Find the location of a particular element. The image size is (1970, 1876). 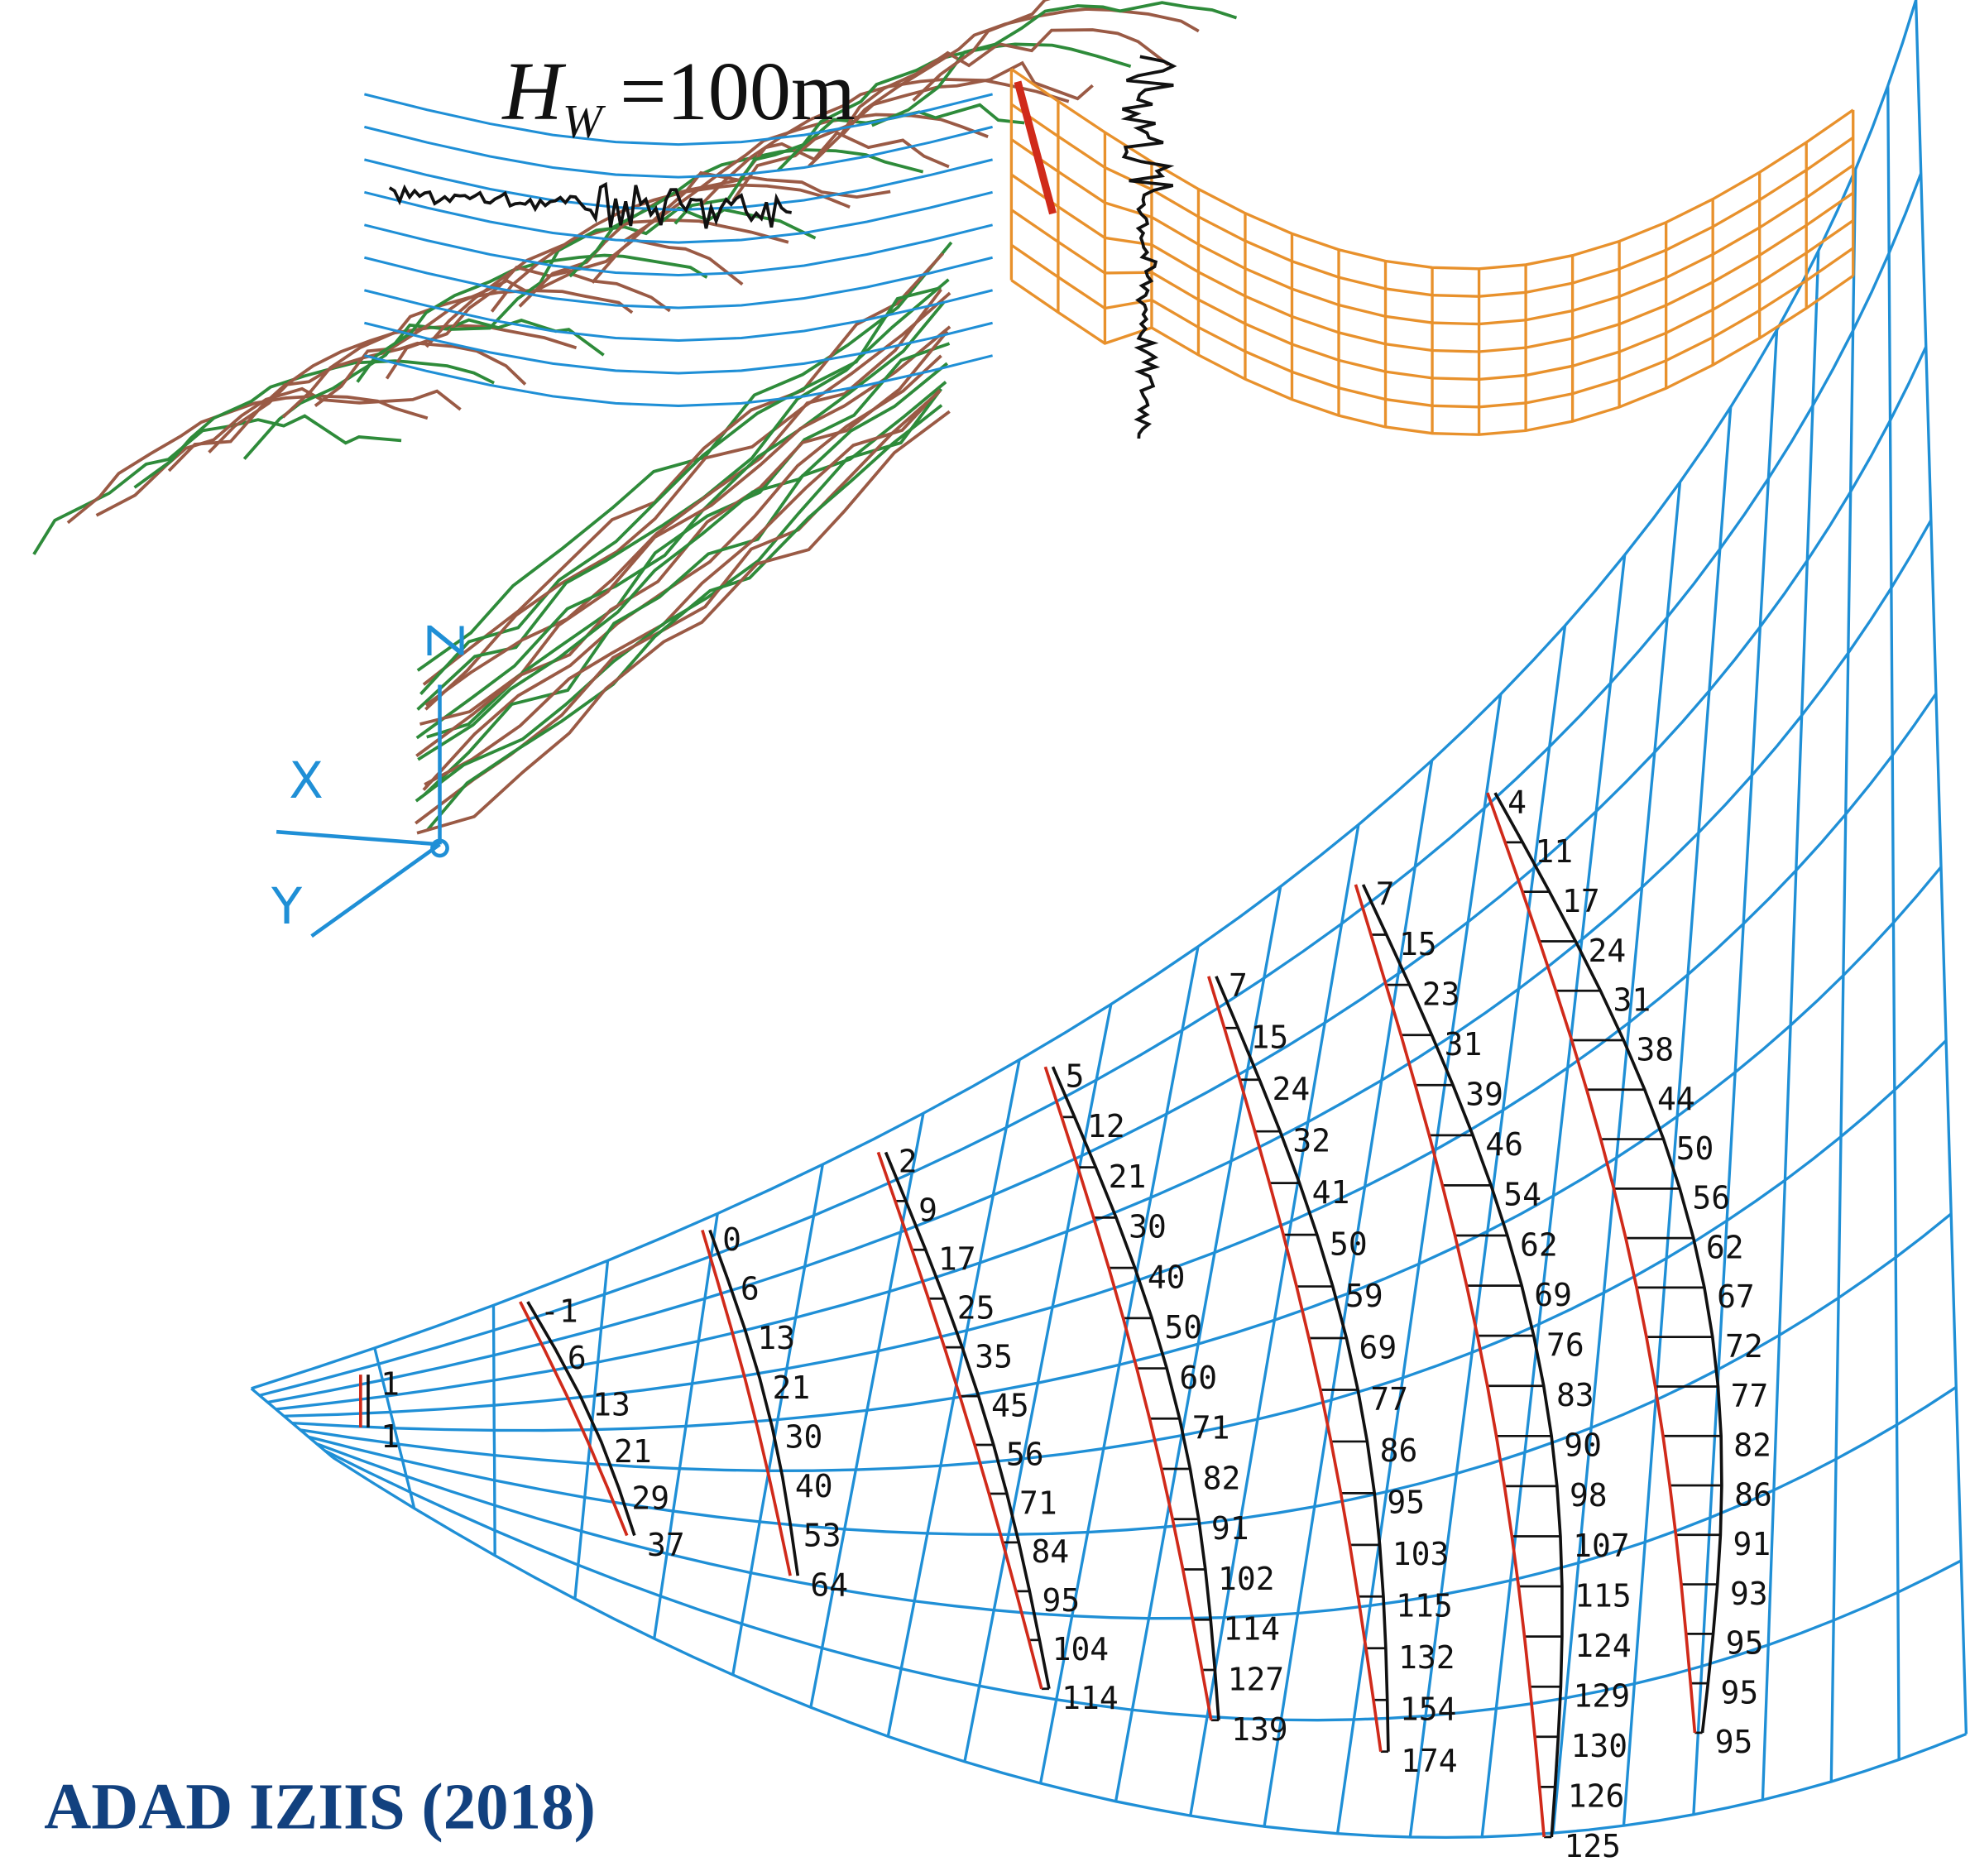

displacement-label: 62 is located at coordinates (1539, 1244).